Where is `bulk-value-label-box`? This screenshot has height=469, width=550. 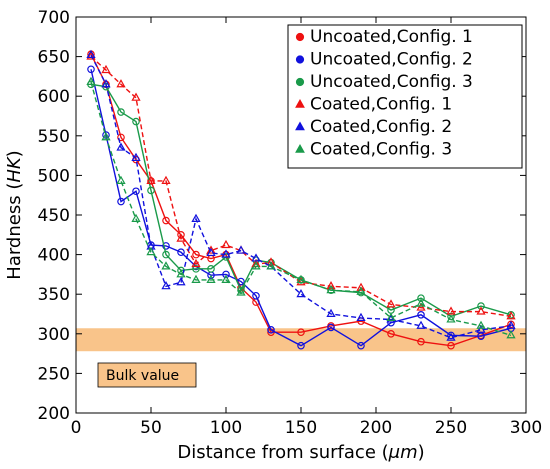
bulk-value-label-box is located at coordinates (147, 375).